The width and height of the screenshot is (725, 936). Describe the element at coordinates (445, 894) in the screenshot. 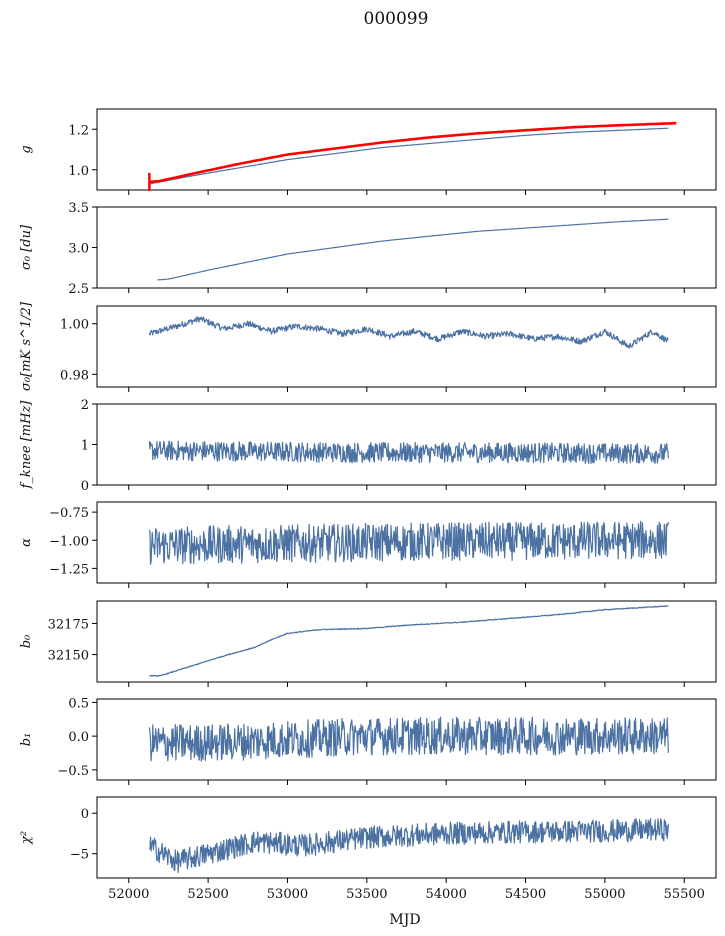

I see `x-tick-label: 54000` at that location.